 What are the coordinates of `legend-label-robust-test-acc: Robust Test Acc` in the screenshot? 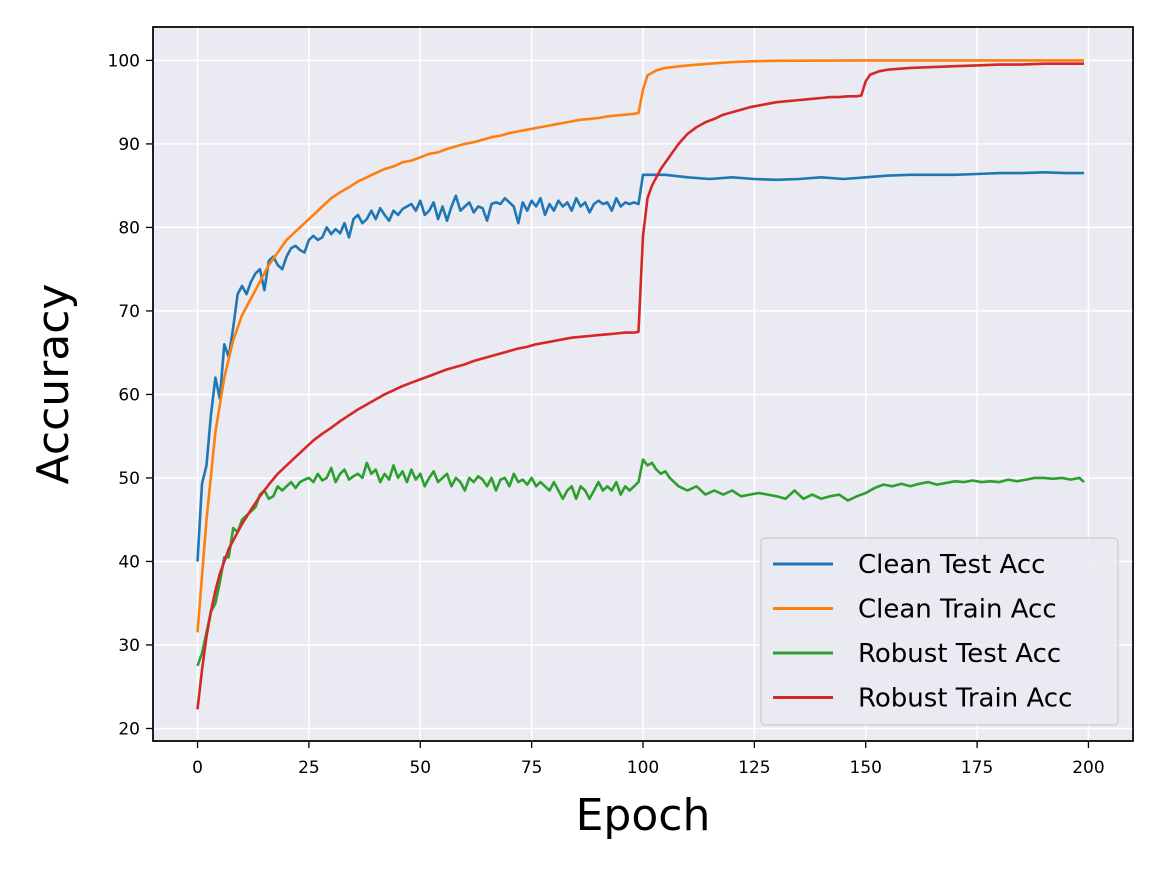 It's located at (959, 654).